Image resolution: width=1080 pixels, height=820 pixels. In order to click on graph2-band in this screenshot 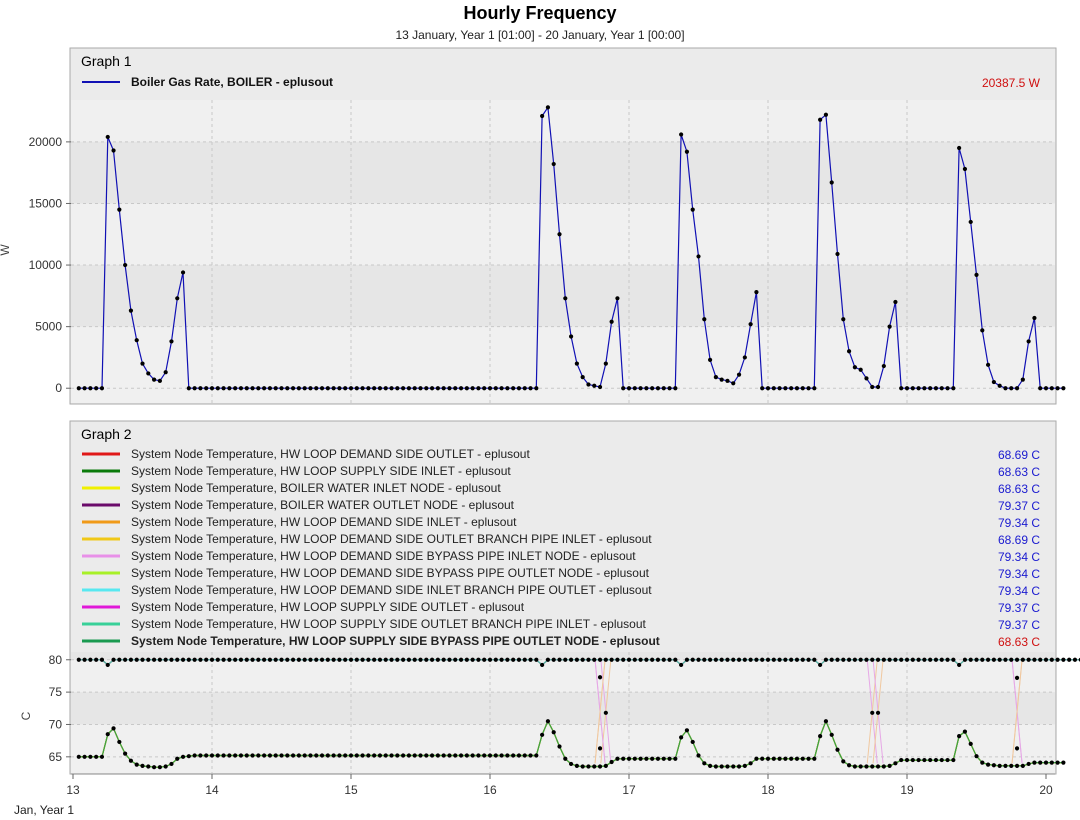, I will do `click(563, 708)`.